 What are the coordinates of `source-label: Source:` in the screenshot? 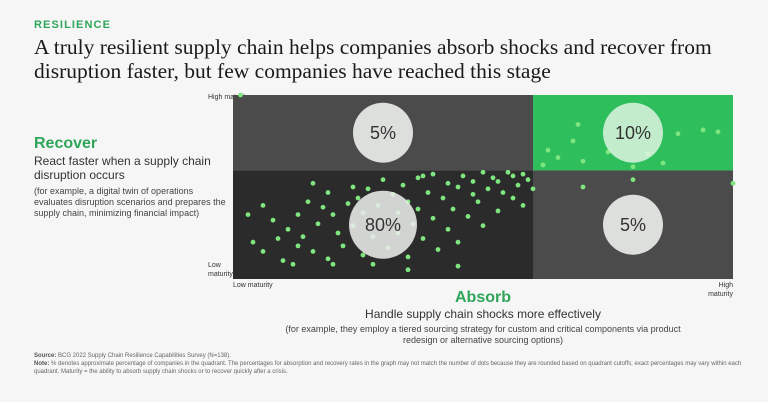 It's located at (45, 356).